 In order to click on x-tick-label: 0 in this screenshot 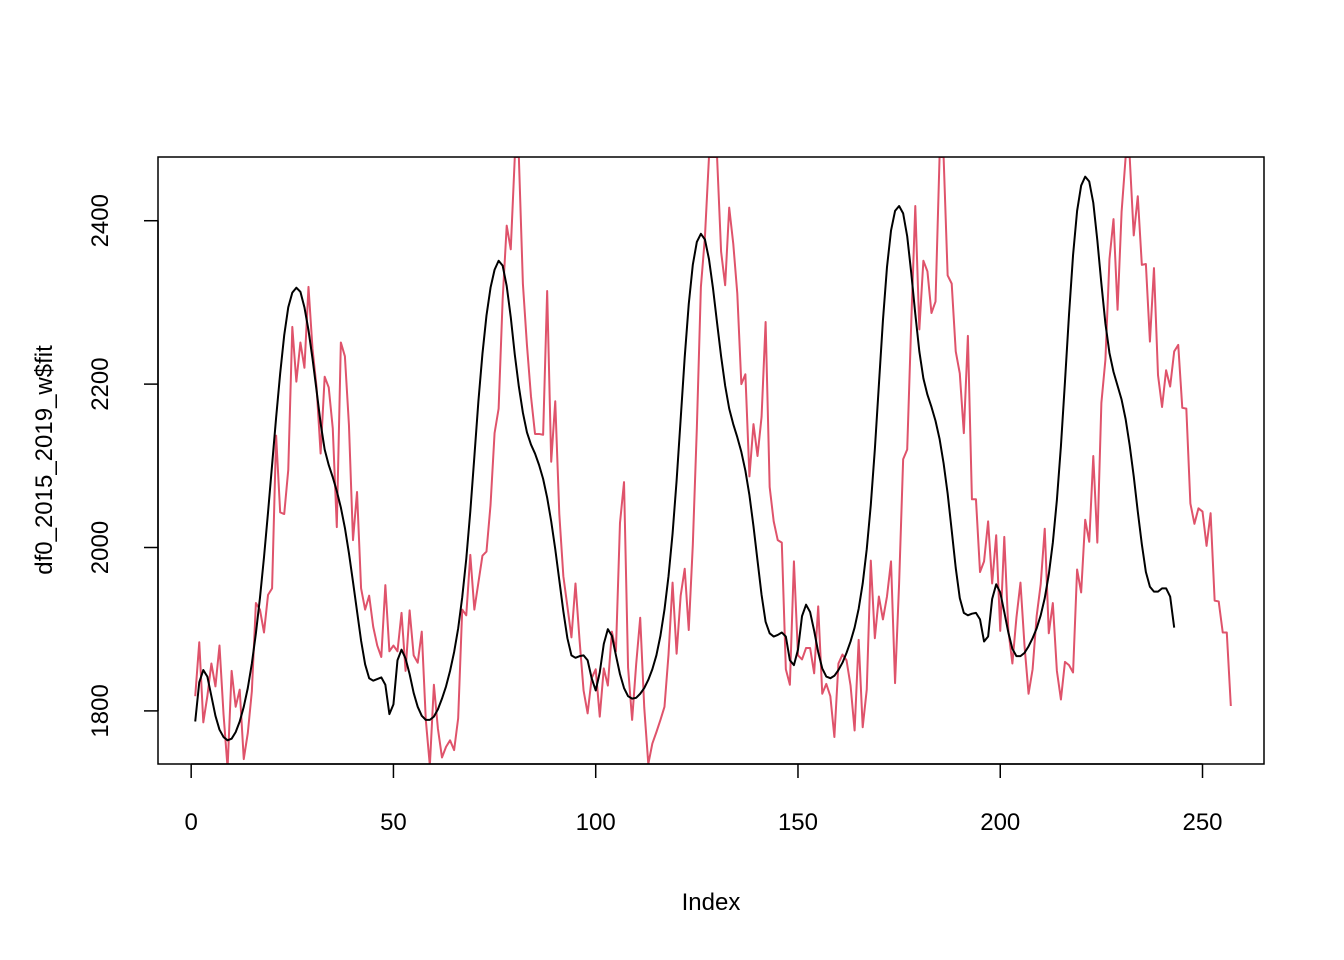, I will do `click(190, 822)`.